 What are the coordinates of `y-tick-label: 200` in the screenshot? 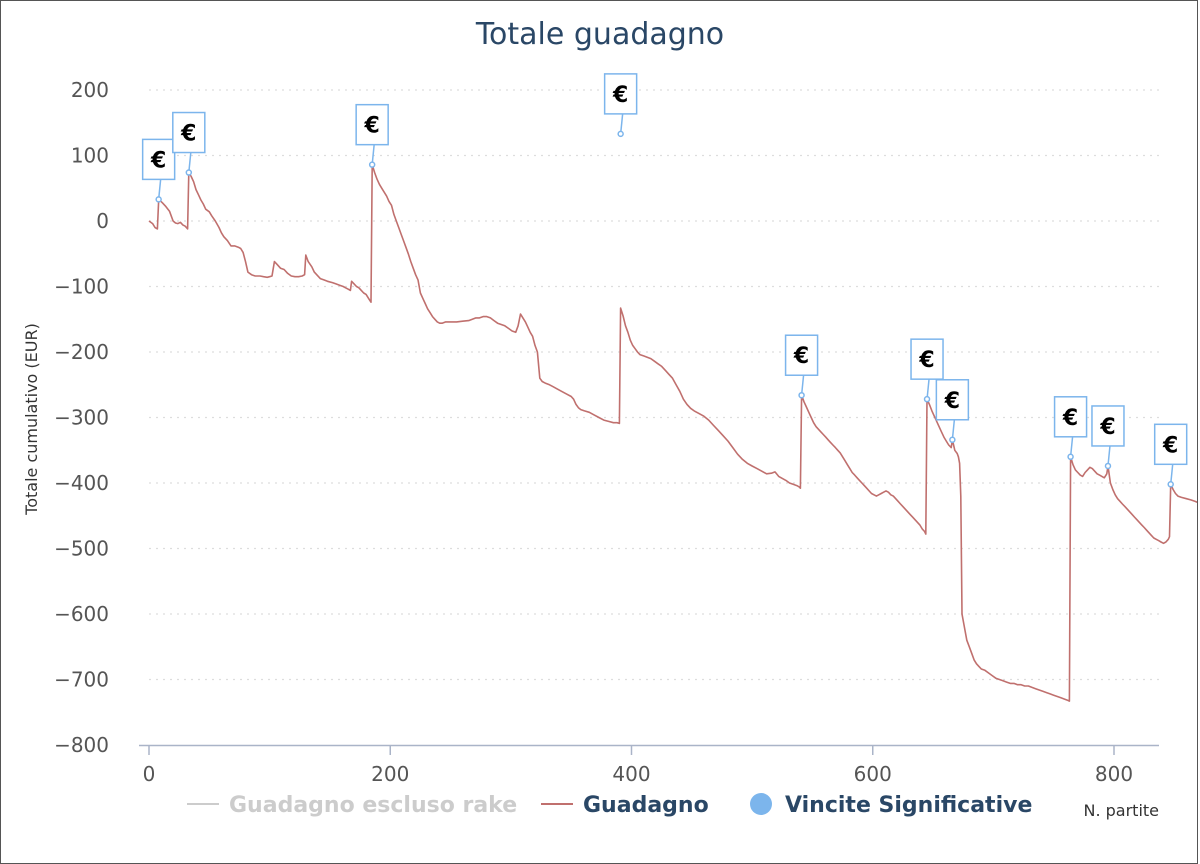 It's located at (90, 90).